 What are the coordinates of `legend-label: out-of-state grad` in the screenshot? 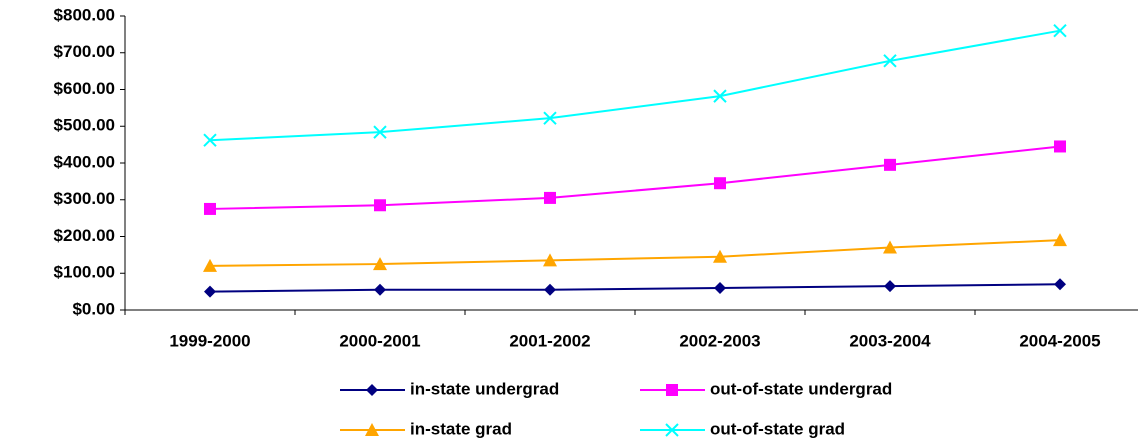 It's located at (777, 428).